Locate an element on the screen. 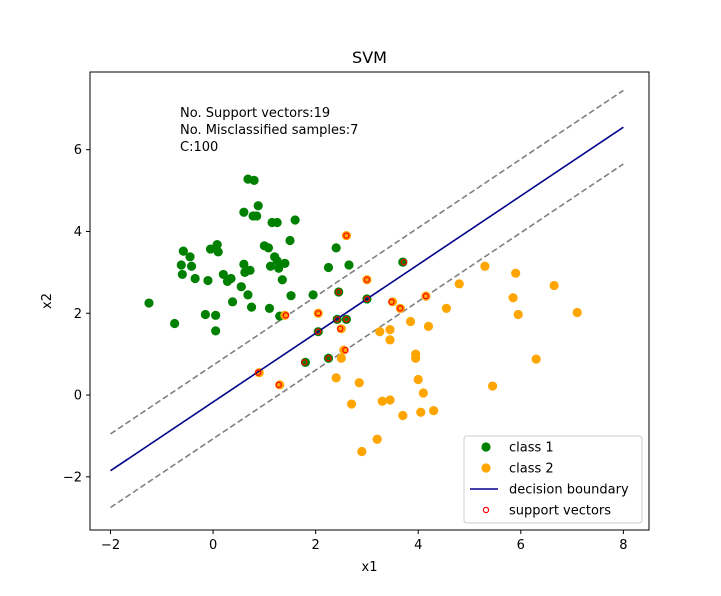  annotation-line: C:100 is located at coordinates (199, 147).